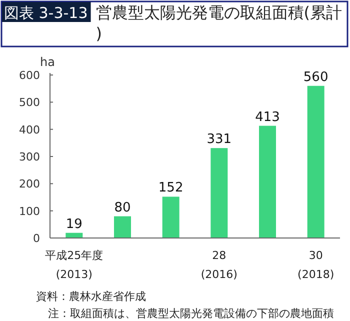 This screenshot has height=321, width=350. What do you see at coordinates (267, 117) in the screenshot?
I see `data-label: 413` at bounding box center [267, 117].